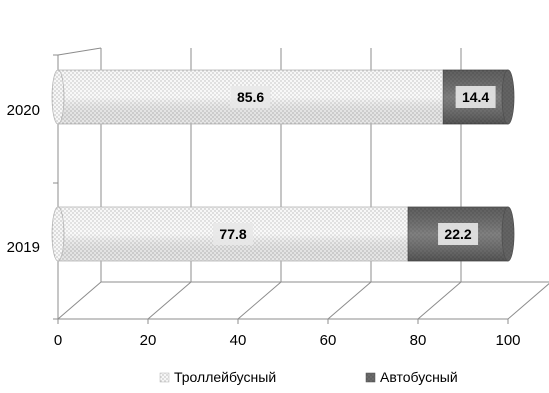 The width and height of the screenshot is (549, 393). I want to click on legend: Троллейбусный Автобусный, so click(308, 377).